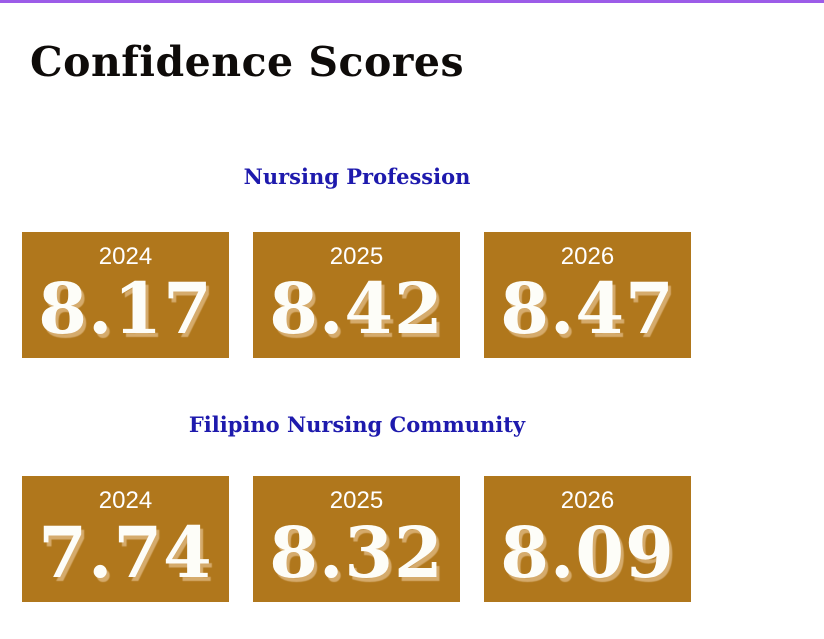  Describe the element at coordinates (412, 1) in the screenshot. I see `accent-top-bar` at that location.